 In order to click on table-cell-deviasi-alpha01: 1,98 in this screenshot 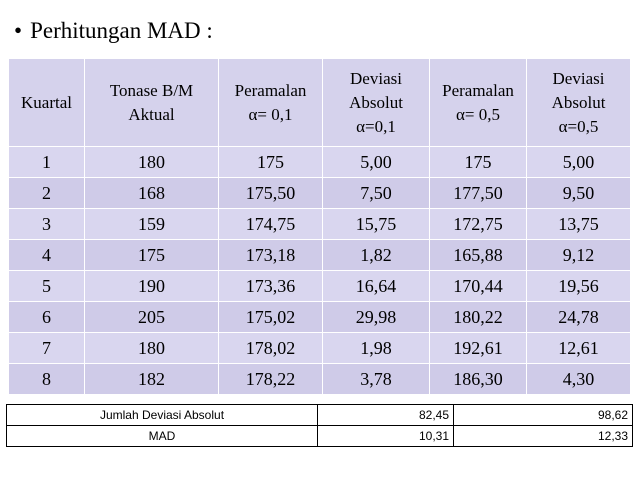, I will do `click(376, 348)`.